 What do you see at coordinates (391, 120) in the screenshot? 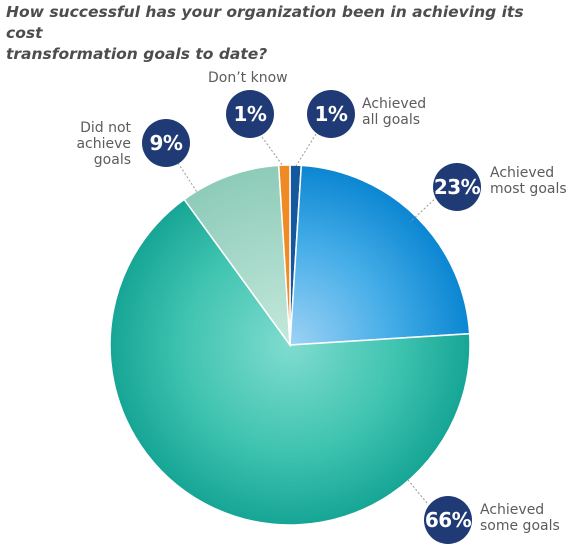
I see `label-achieved-all-line-2: all goals` at bounding box center [391, 120].